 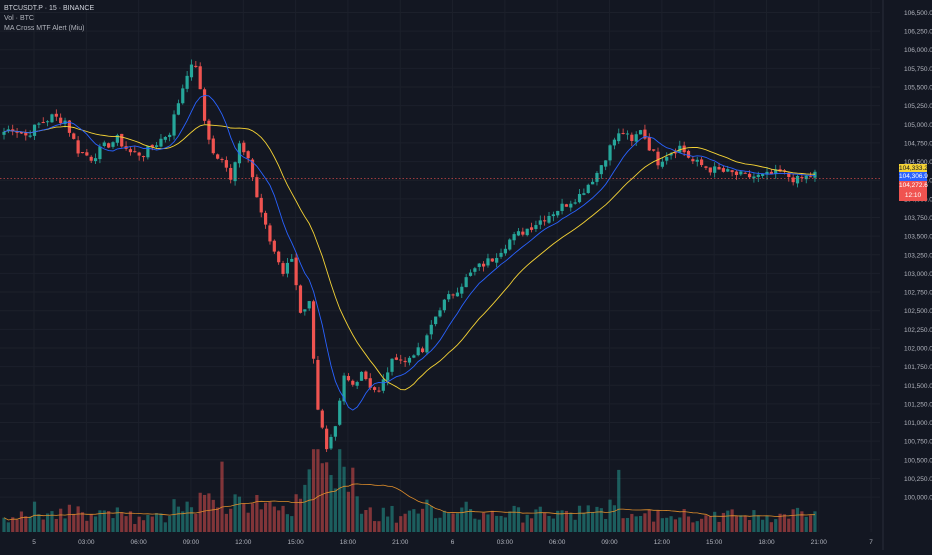 I want to click on y-tick-label: 101,750.0, so click(x=918, y=367).